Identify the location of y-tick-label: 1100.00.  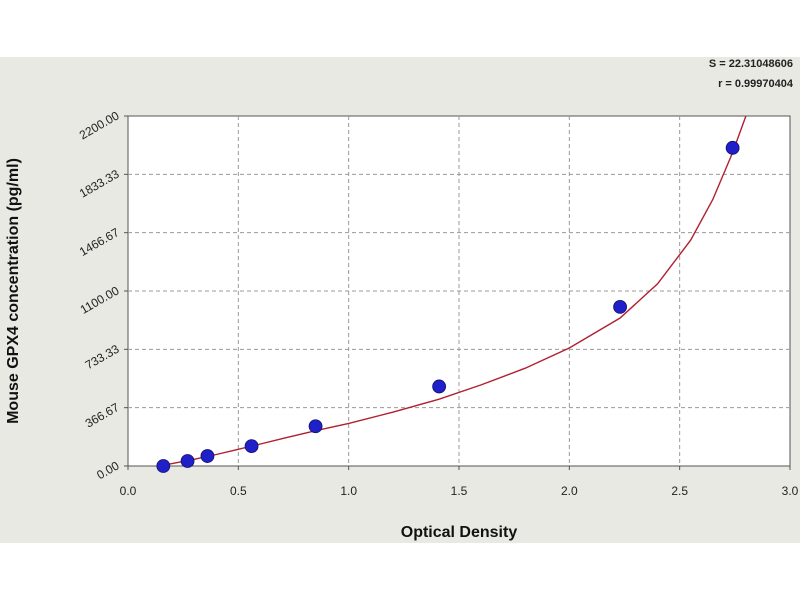
(100, 300).